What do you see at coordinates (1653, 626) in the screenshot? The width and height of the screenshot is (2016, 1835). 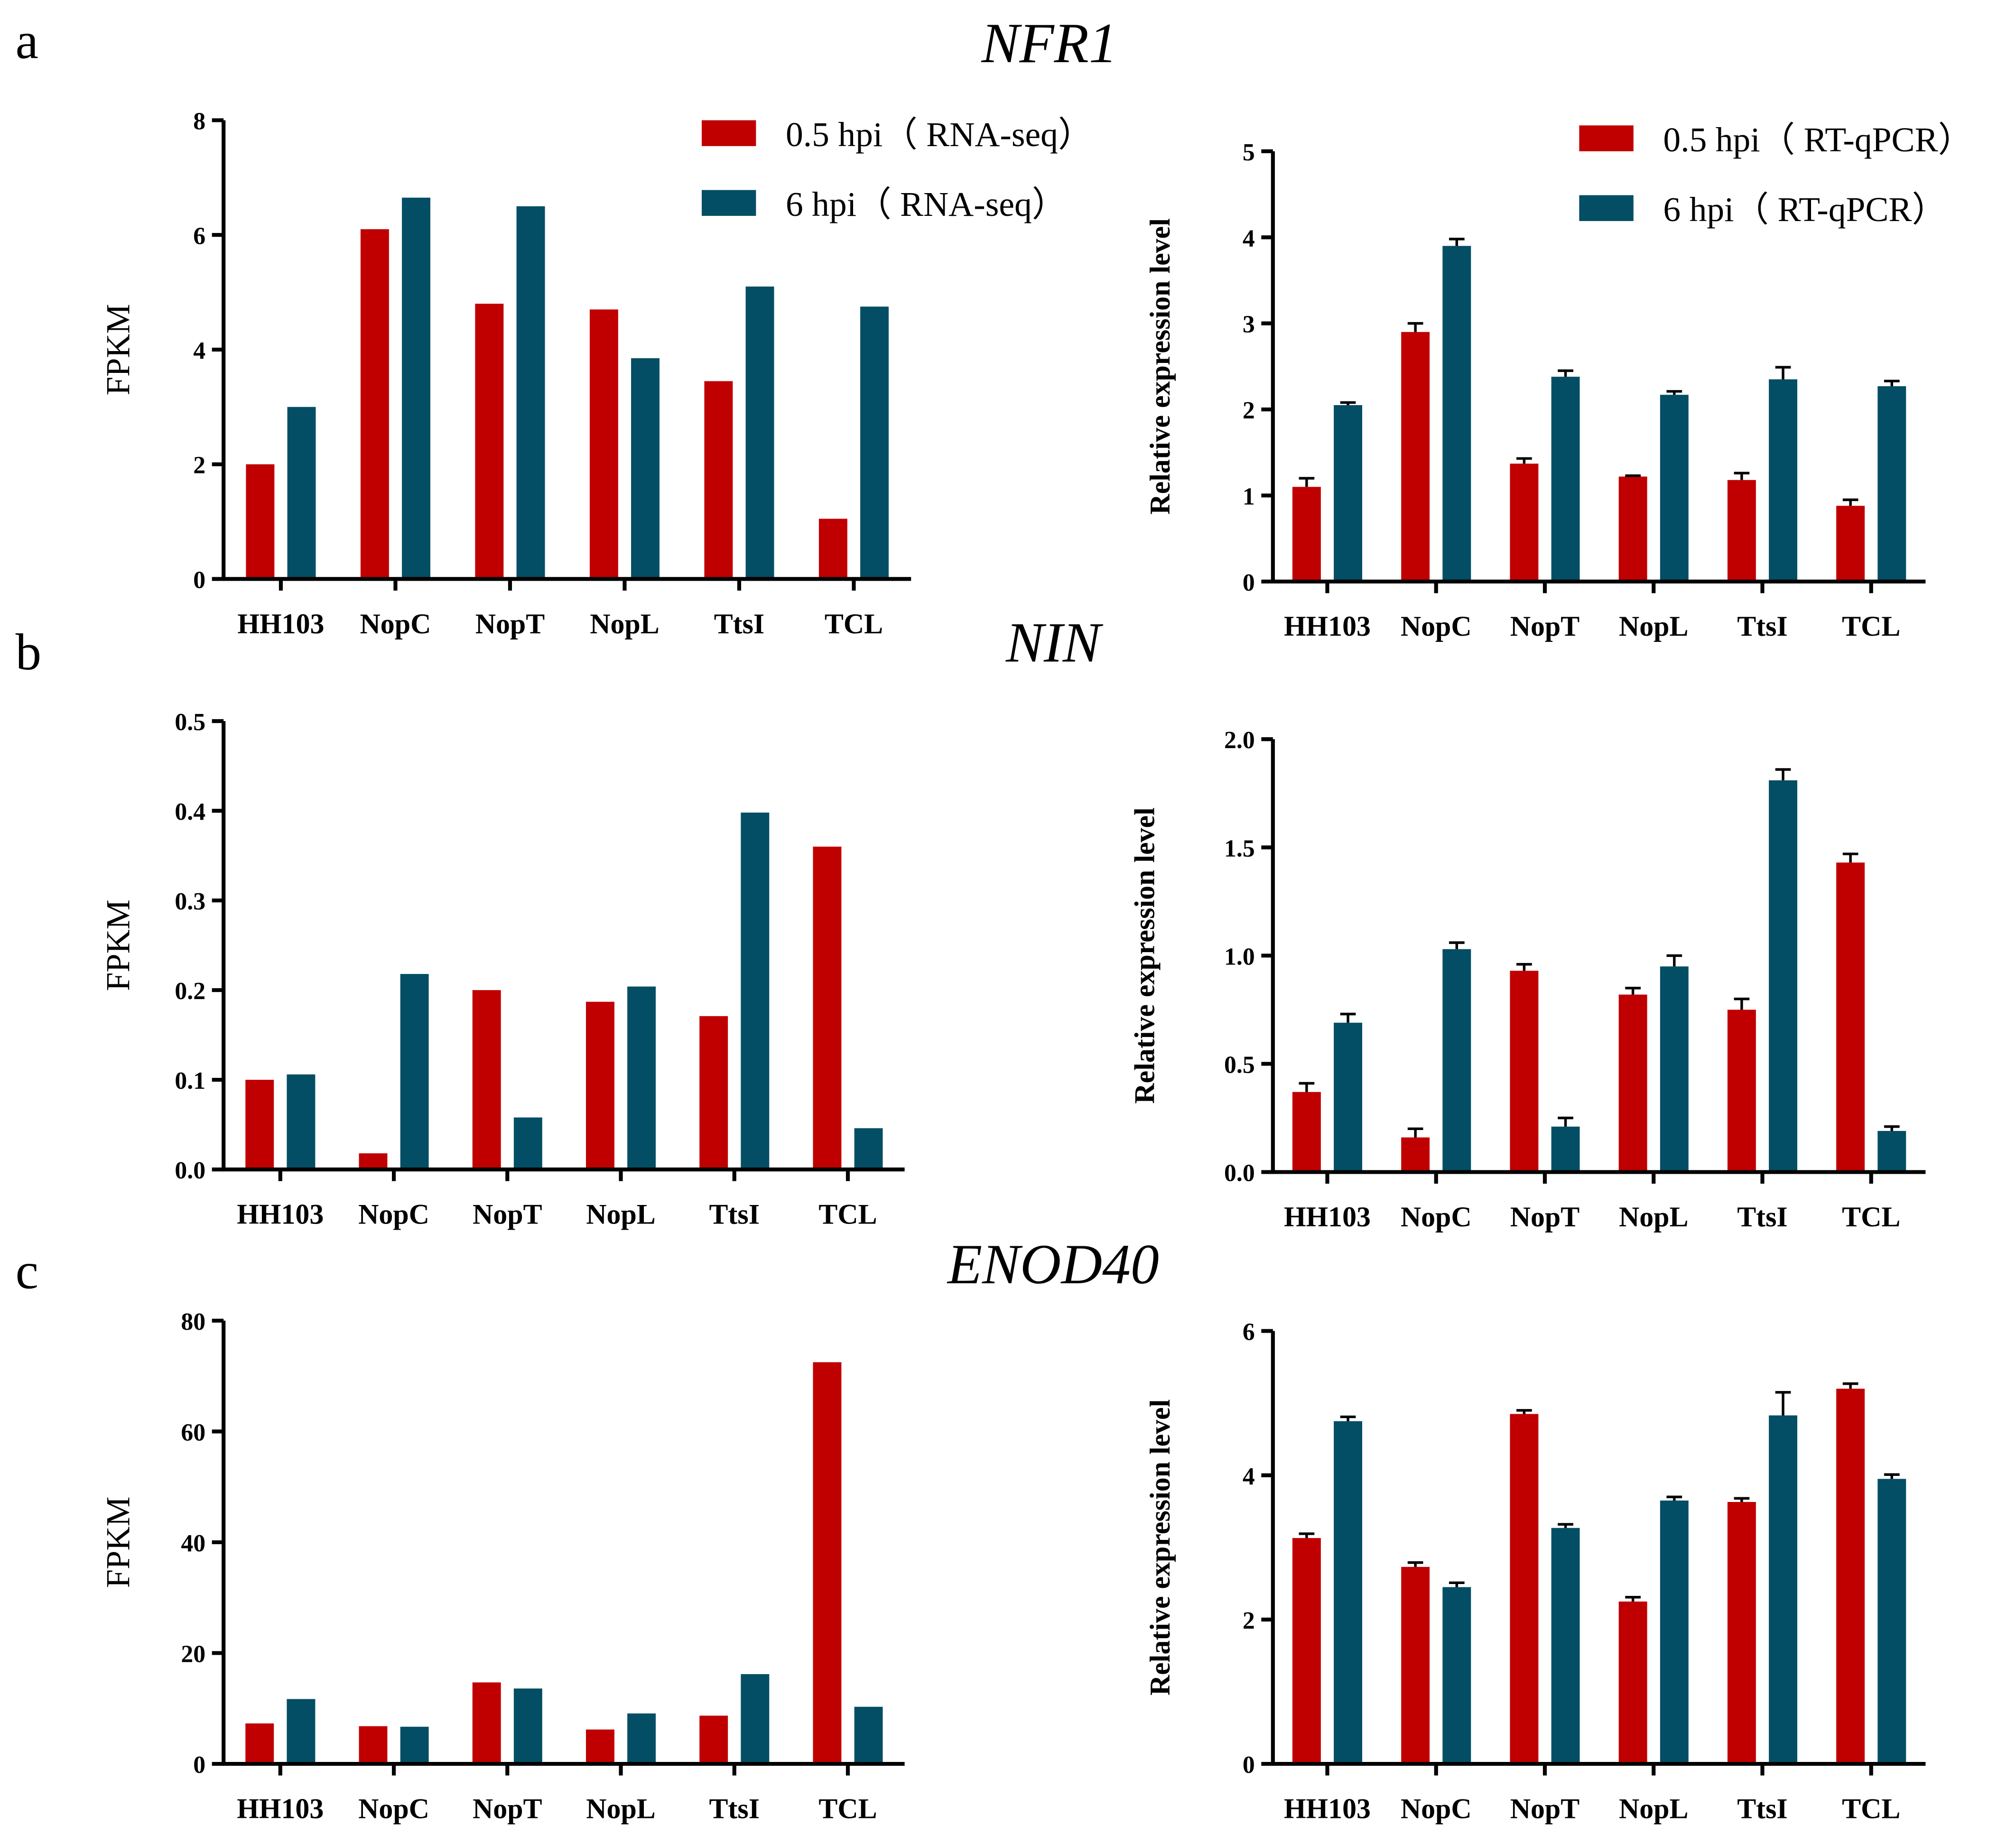 I see `a-right-xtick-label-3: NopL` at bounding box center [1653, 626].